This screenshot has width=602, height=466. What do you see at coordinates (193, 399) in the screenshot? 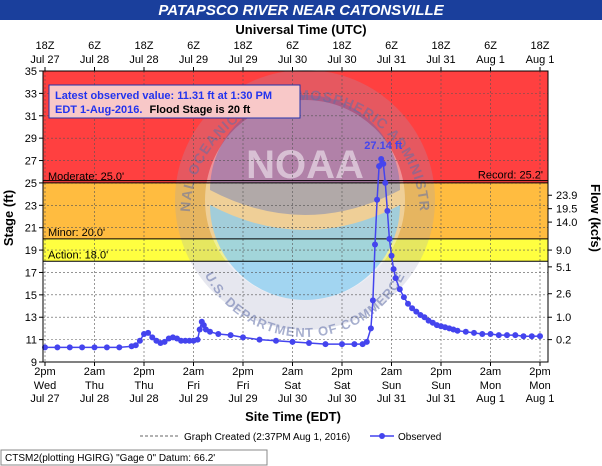
I see `x-tick-date: Jul 29` at bounding box center [193, 399].